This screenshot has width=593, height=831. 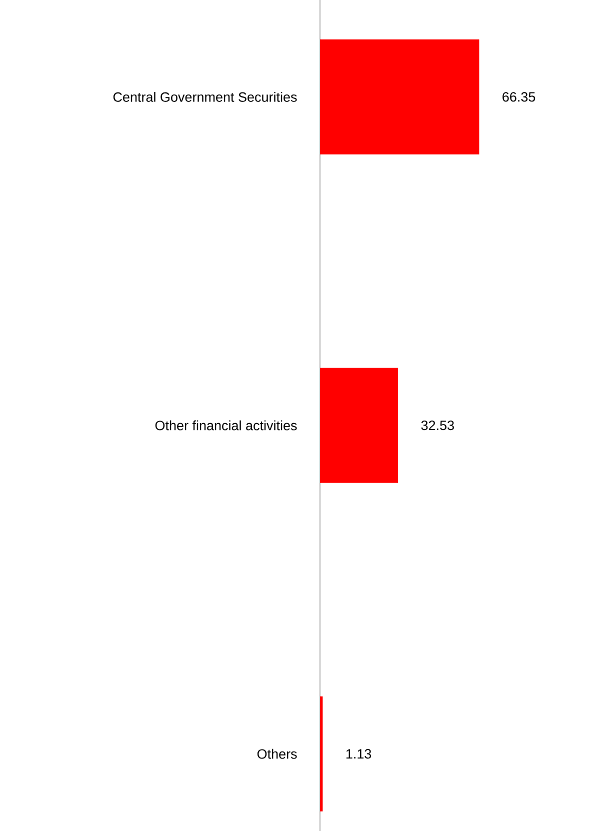 I want to click on data-label: 66.35, so click(x=519, y=97).